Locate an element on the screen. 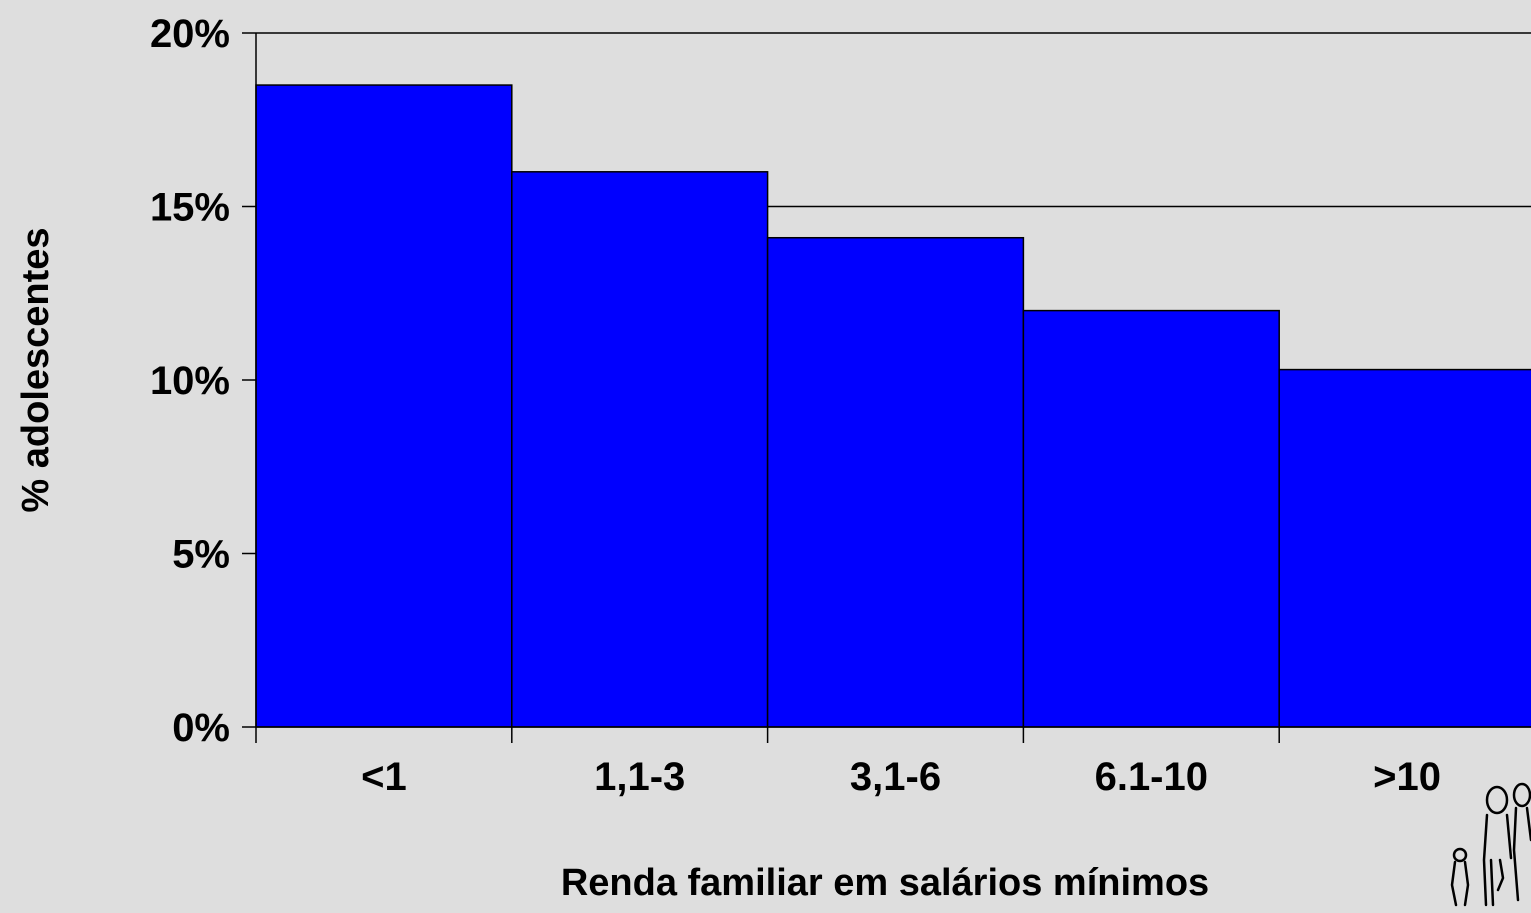 This screenshot has width=1531, height=913. y-tick-label: 10% is located at coordinates (190, 381).